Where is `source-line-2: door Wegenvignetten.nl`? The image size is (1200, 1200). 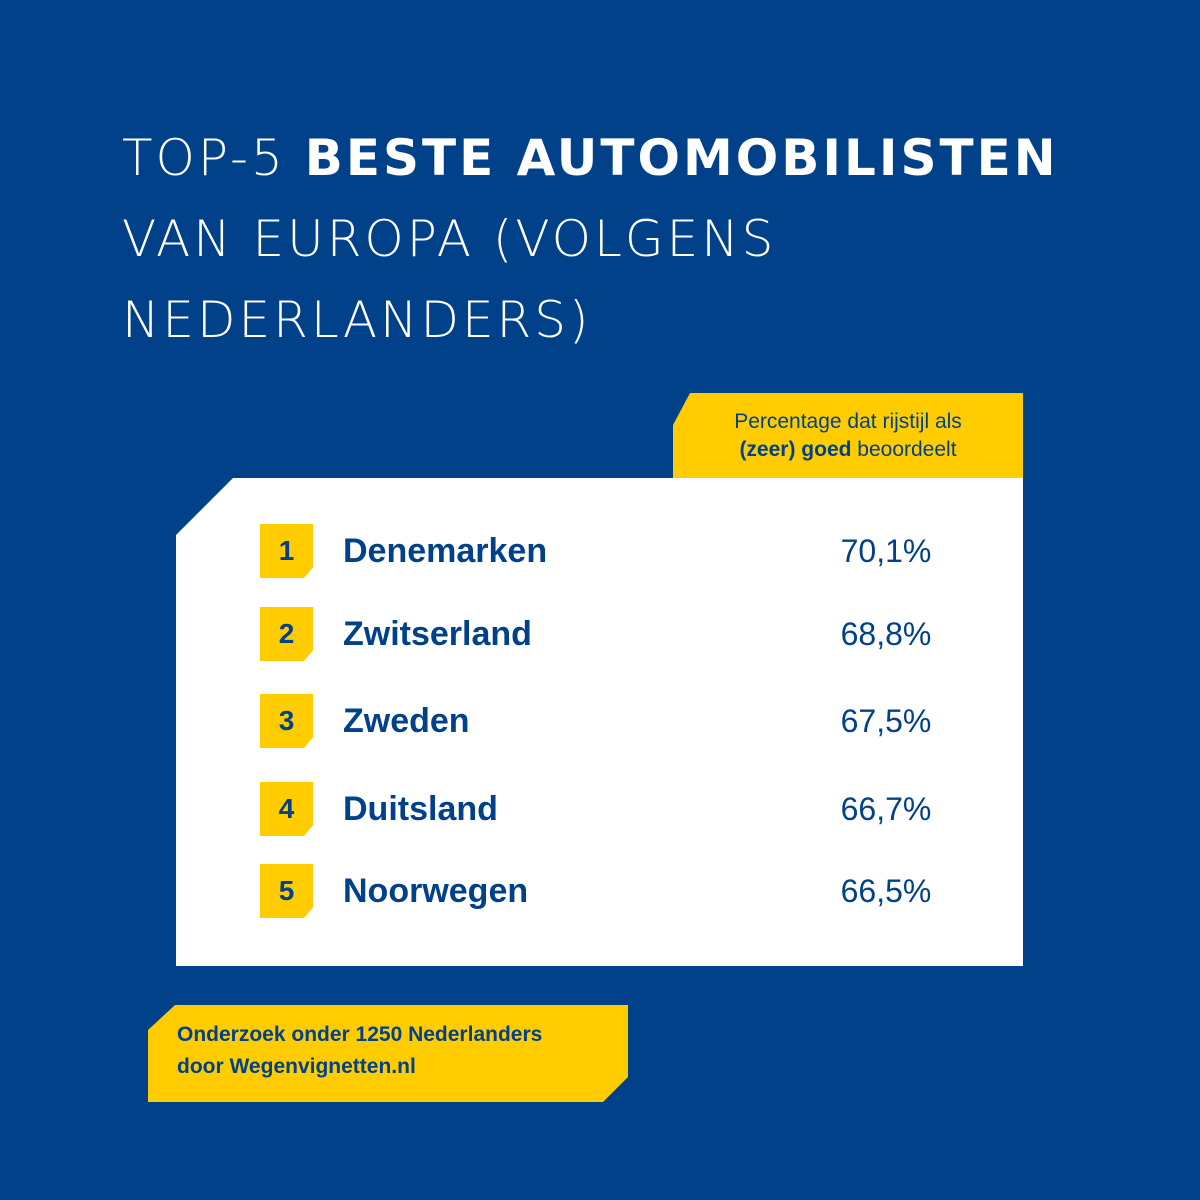 source-line-2: door Wegenvignetten.nl is located at coordinates (296, 1066).